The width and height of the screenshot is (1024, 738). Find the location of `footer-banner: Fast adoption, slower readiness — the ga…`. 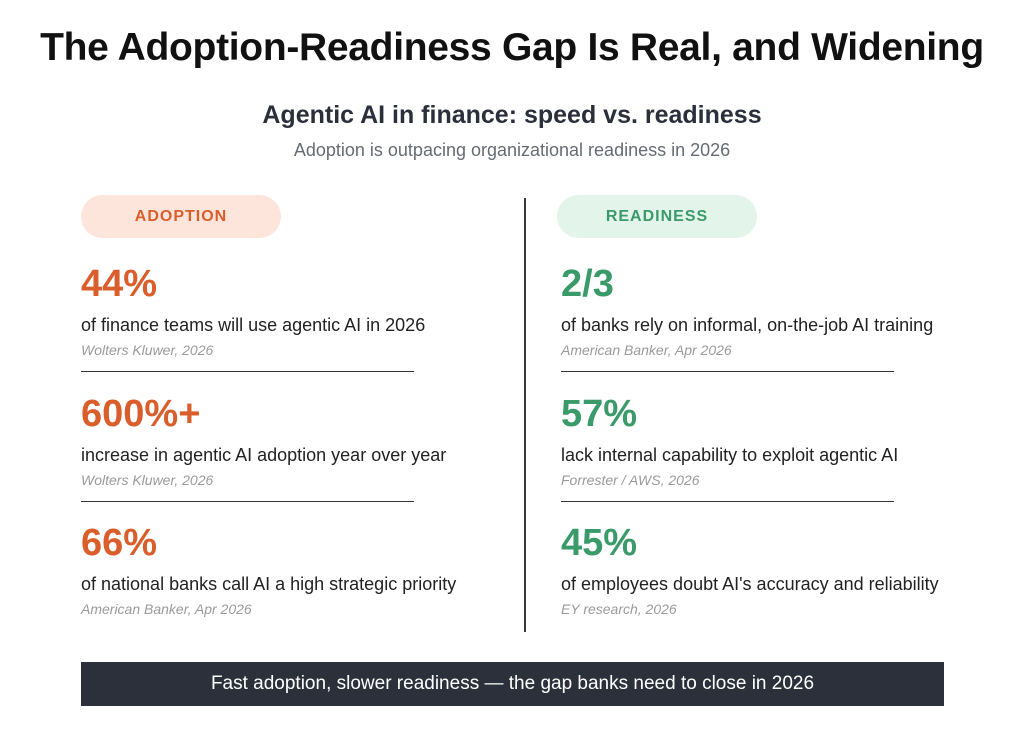

footer-banner: Fast adoption, slower readiness — the ga… is located at coordinates (512, 684).